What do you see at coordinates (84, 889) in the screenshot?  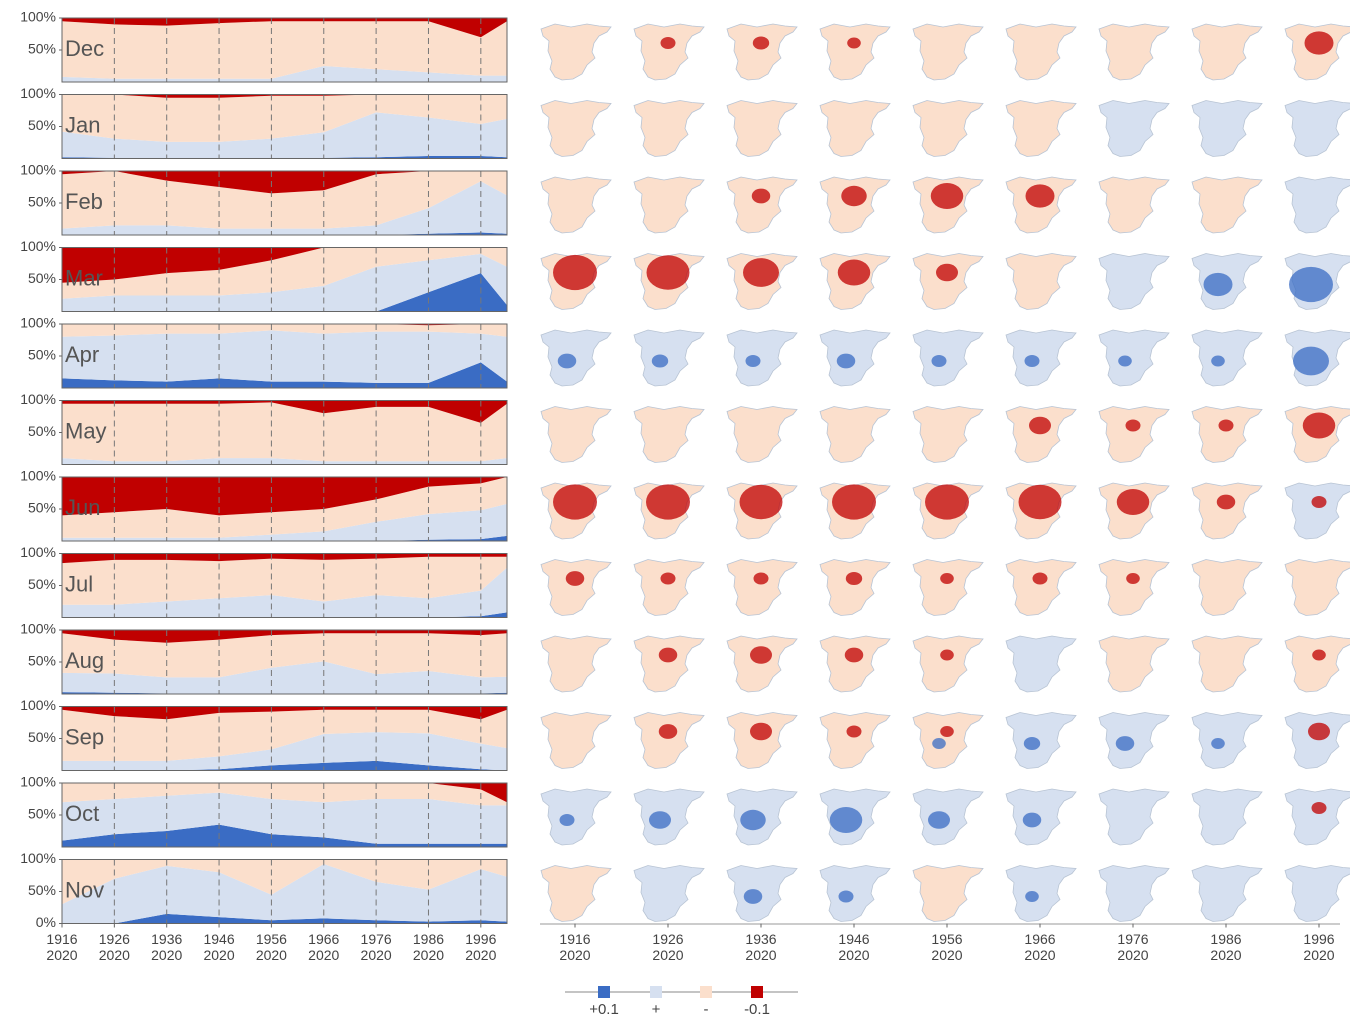 I see `panel-label: Nov` at bounding box center [84, 889].